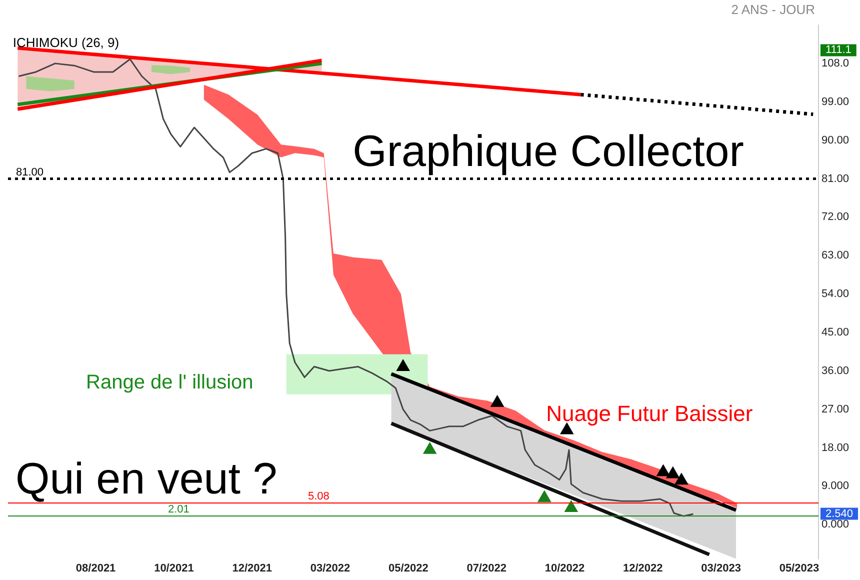  I want to click on annotation: Qui en veut ?, so click(146, 479).